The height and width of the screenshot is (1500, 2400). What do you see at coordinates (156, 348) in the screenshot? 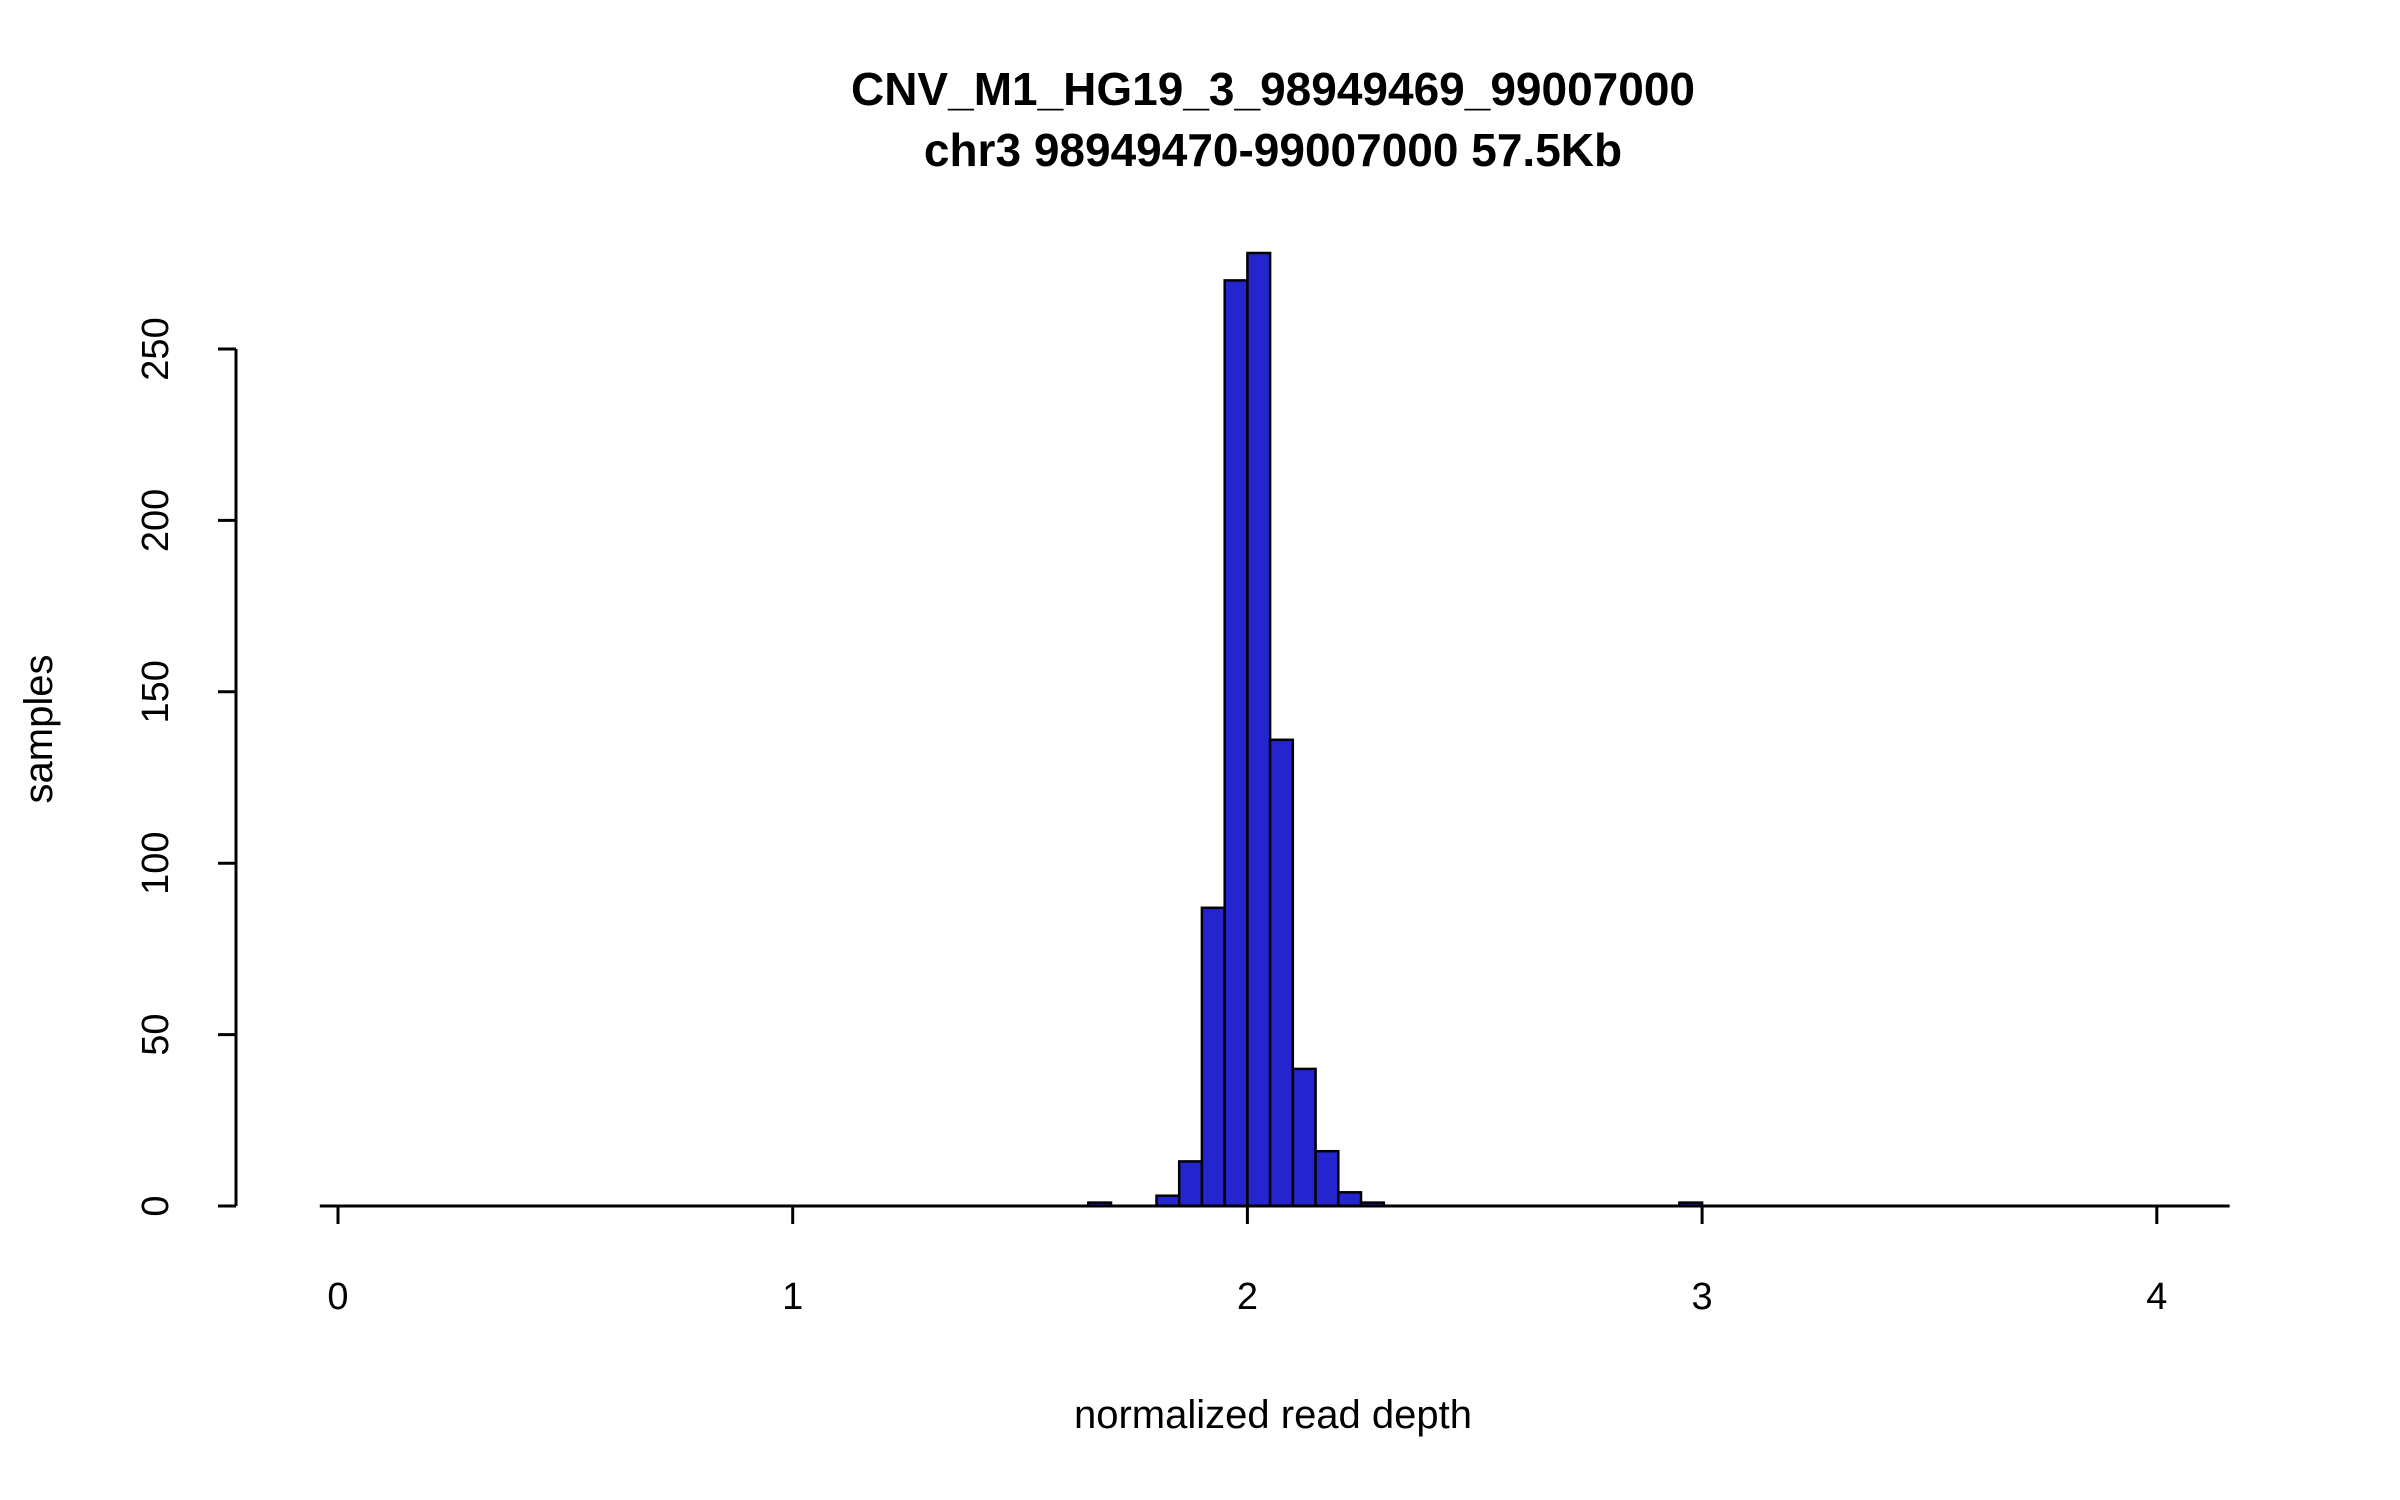
I see `y-tick-label: 250` at bounding box center [156, 348].